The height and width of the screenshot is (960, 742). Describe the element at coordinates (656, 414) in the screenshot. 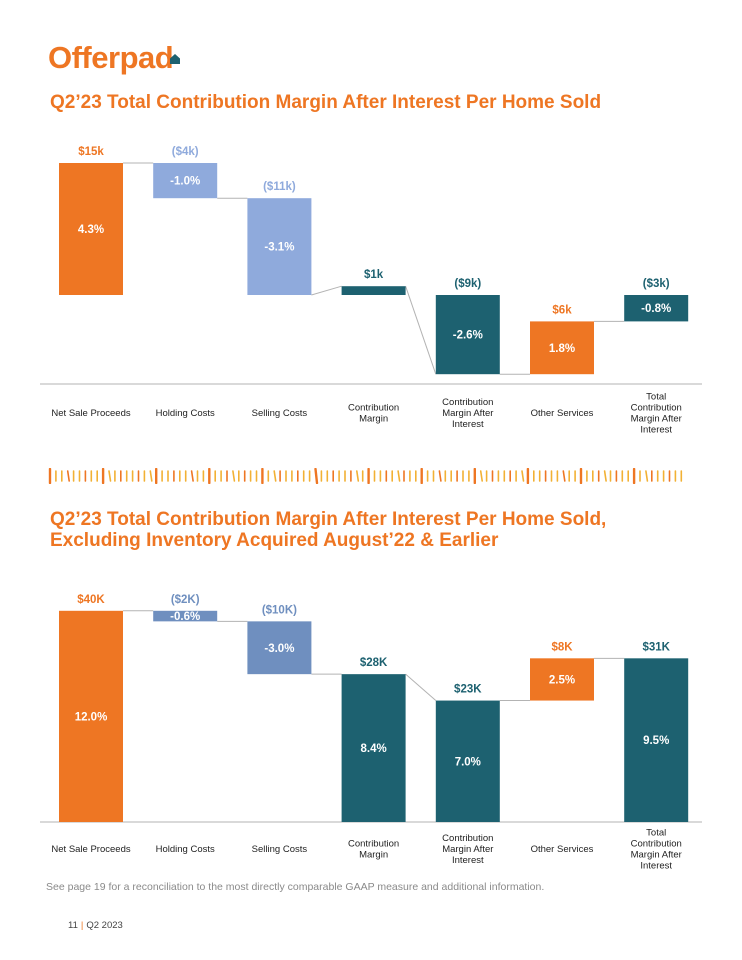

I see `chart1-category-label-7: Total Contribution Margin After Interest` at that location.